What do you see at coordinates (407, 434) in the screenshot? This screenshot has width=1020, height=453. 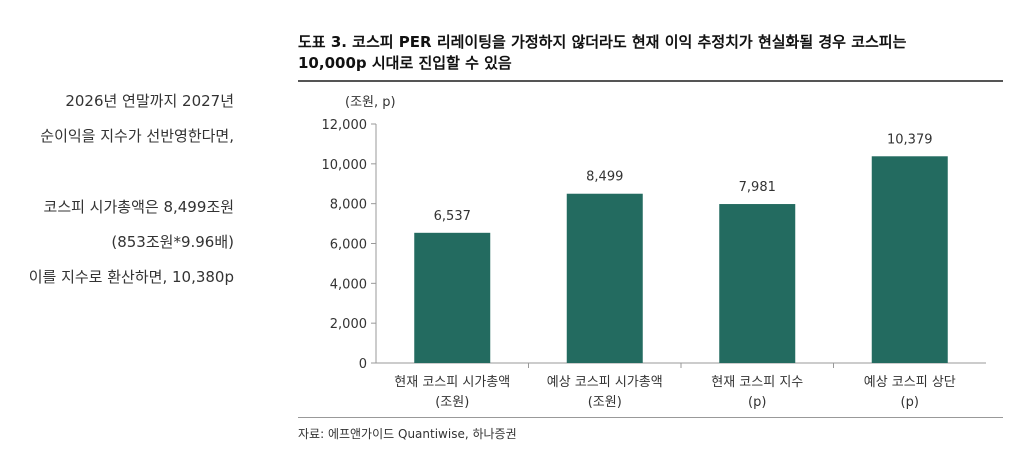 I see `source-note: 자료: 에프앤가이드 Quantiwise, 하나증권` at bounding box center [407, 434].